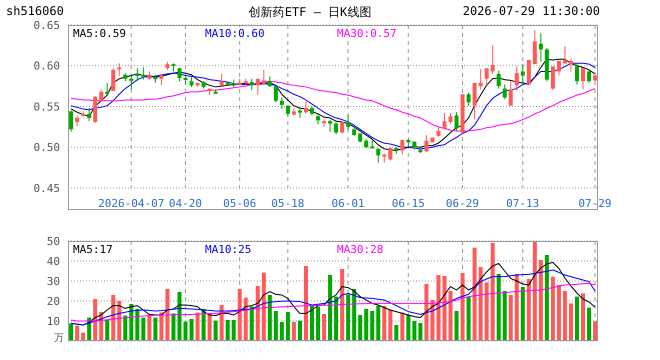 This screenshot has width=660, height=360. What do you see at coordinates (595, 203) in the screenshot?
I see `x-tick-label: 07-29` at bounding box center [595, 203].